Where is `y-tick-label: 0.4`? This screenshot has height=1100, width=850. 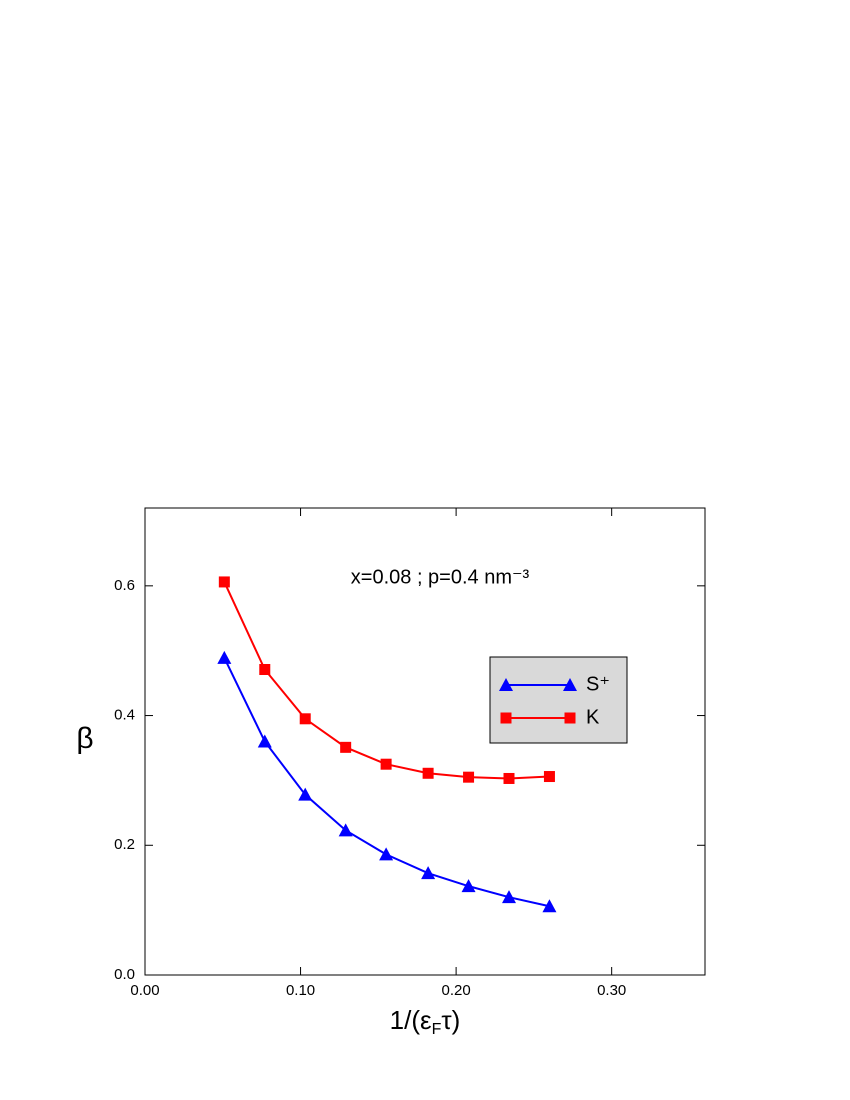
y-tick-label: 0.4 is located at coordinates (124, 715).